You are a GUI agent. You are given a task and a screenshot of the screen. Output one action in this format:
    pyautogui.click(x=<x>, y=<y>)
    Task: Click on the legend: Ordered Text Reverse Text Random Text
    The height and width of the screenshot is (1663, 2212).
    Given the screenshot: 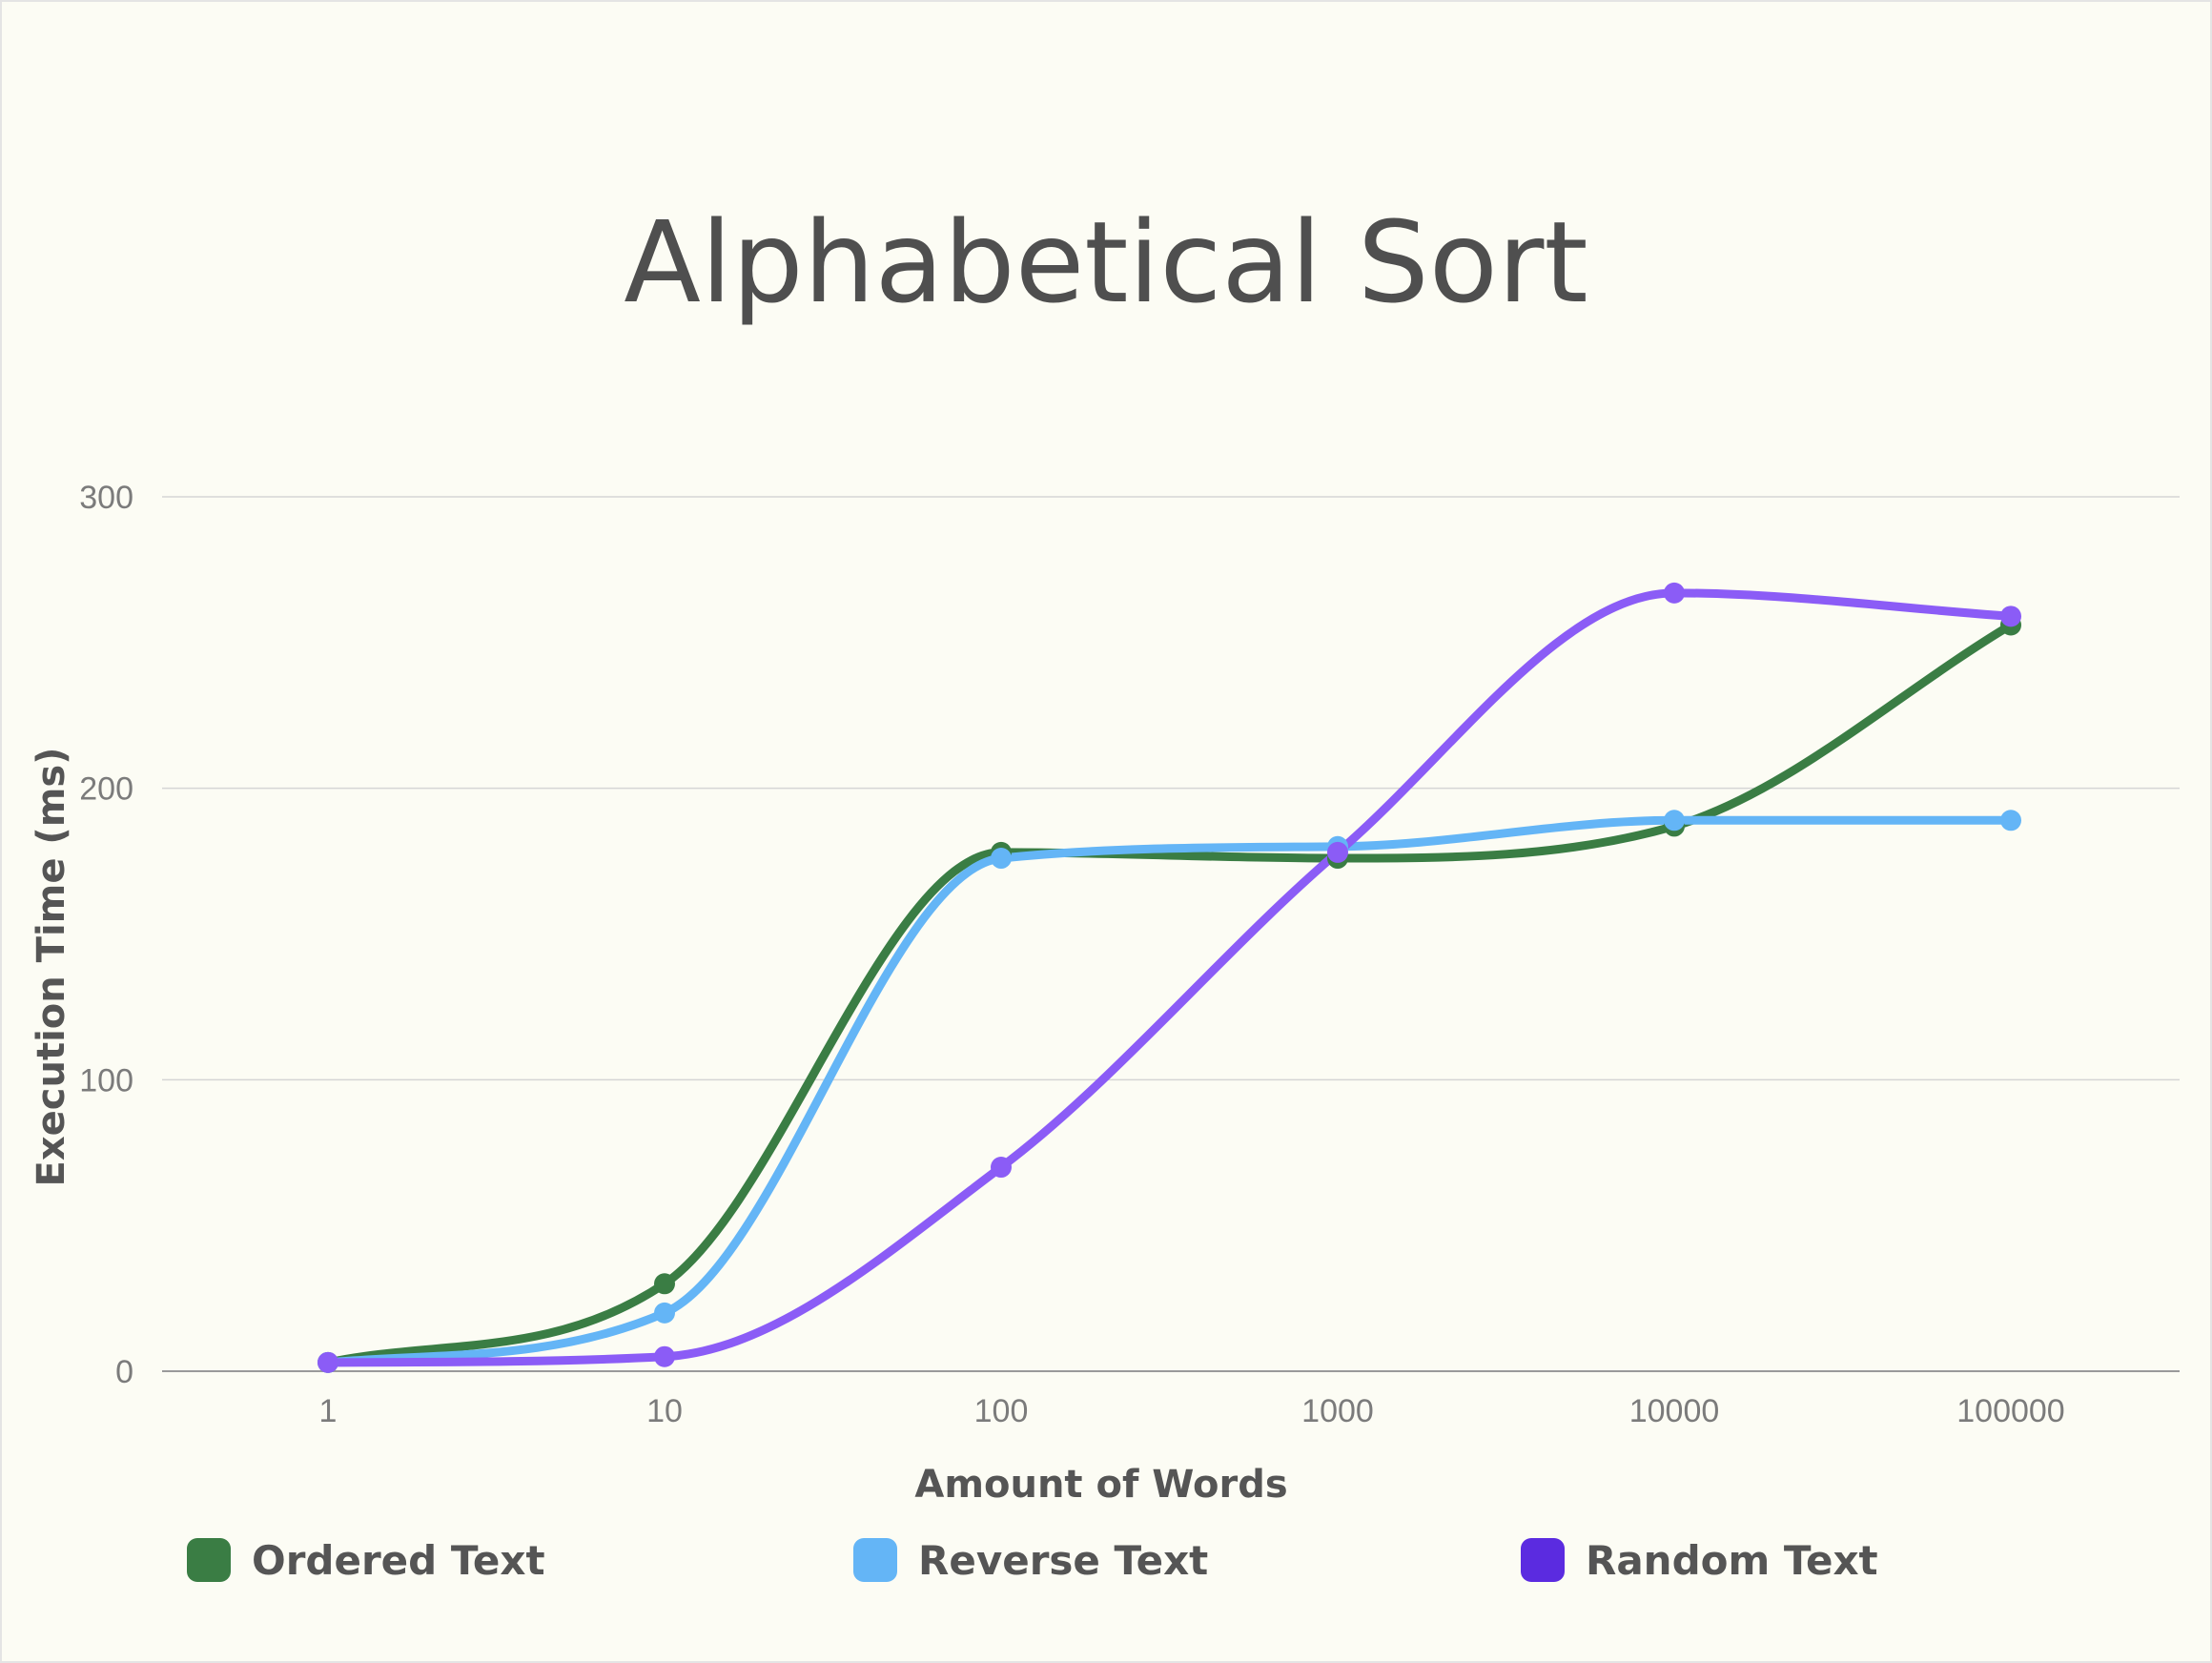 What is the action you would take?
    pyautogui.click(x=1032, y=1560)
    